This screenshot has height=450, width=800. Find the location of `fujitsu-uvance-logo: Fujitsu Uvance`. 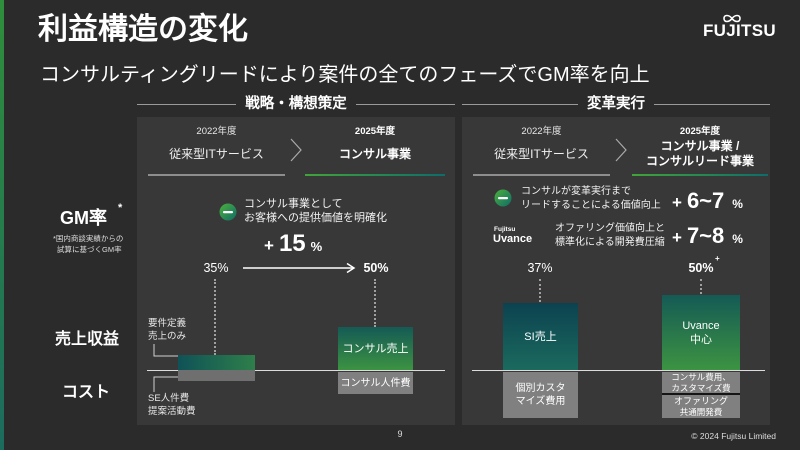

fujitsu-uvance-logo: Fujitsu Uvance is located at coordinates (518, 237).